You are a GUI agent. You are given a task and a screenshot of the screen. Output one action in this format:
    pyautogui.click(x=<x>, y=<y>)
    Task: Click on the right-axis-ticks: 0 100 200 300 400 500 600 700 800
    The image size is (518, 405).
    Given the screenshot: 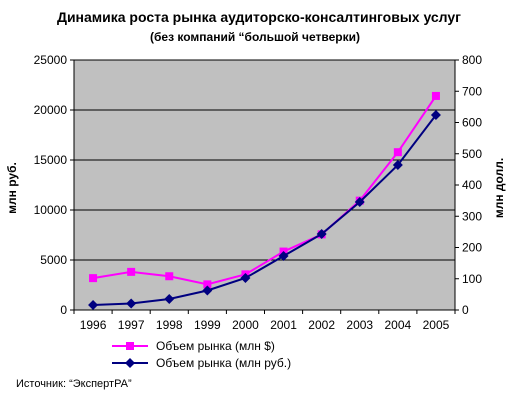 What is the action you would take?
    pyautogui.click(x=468, y=185)
    